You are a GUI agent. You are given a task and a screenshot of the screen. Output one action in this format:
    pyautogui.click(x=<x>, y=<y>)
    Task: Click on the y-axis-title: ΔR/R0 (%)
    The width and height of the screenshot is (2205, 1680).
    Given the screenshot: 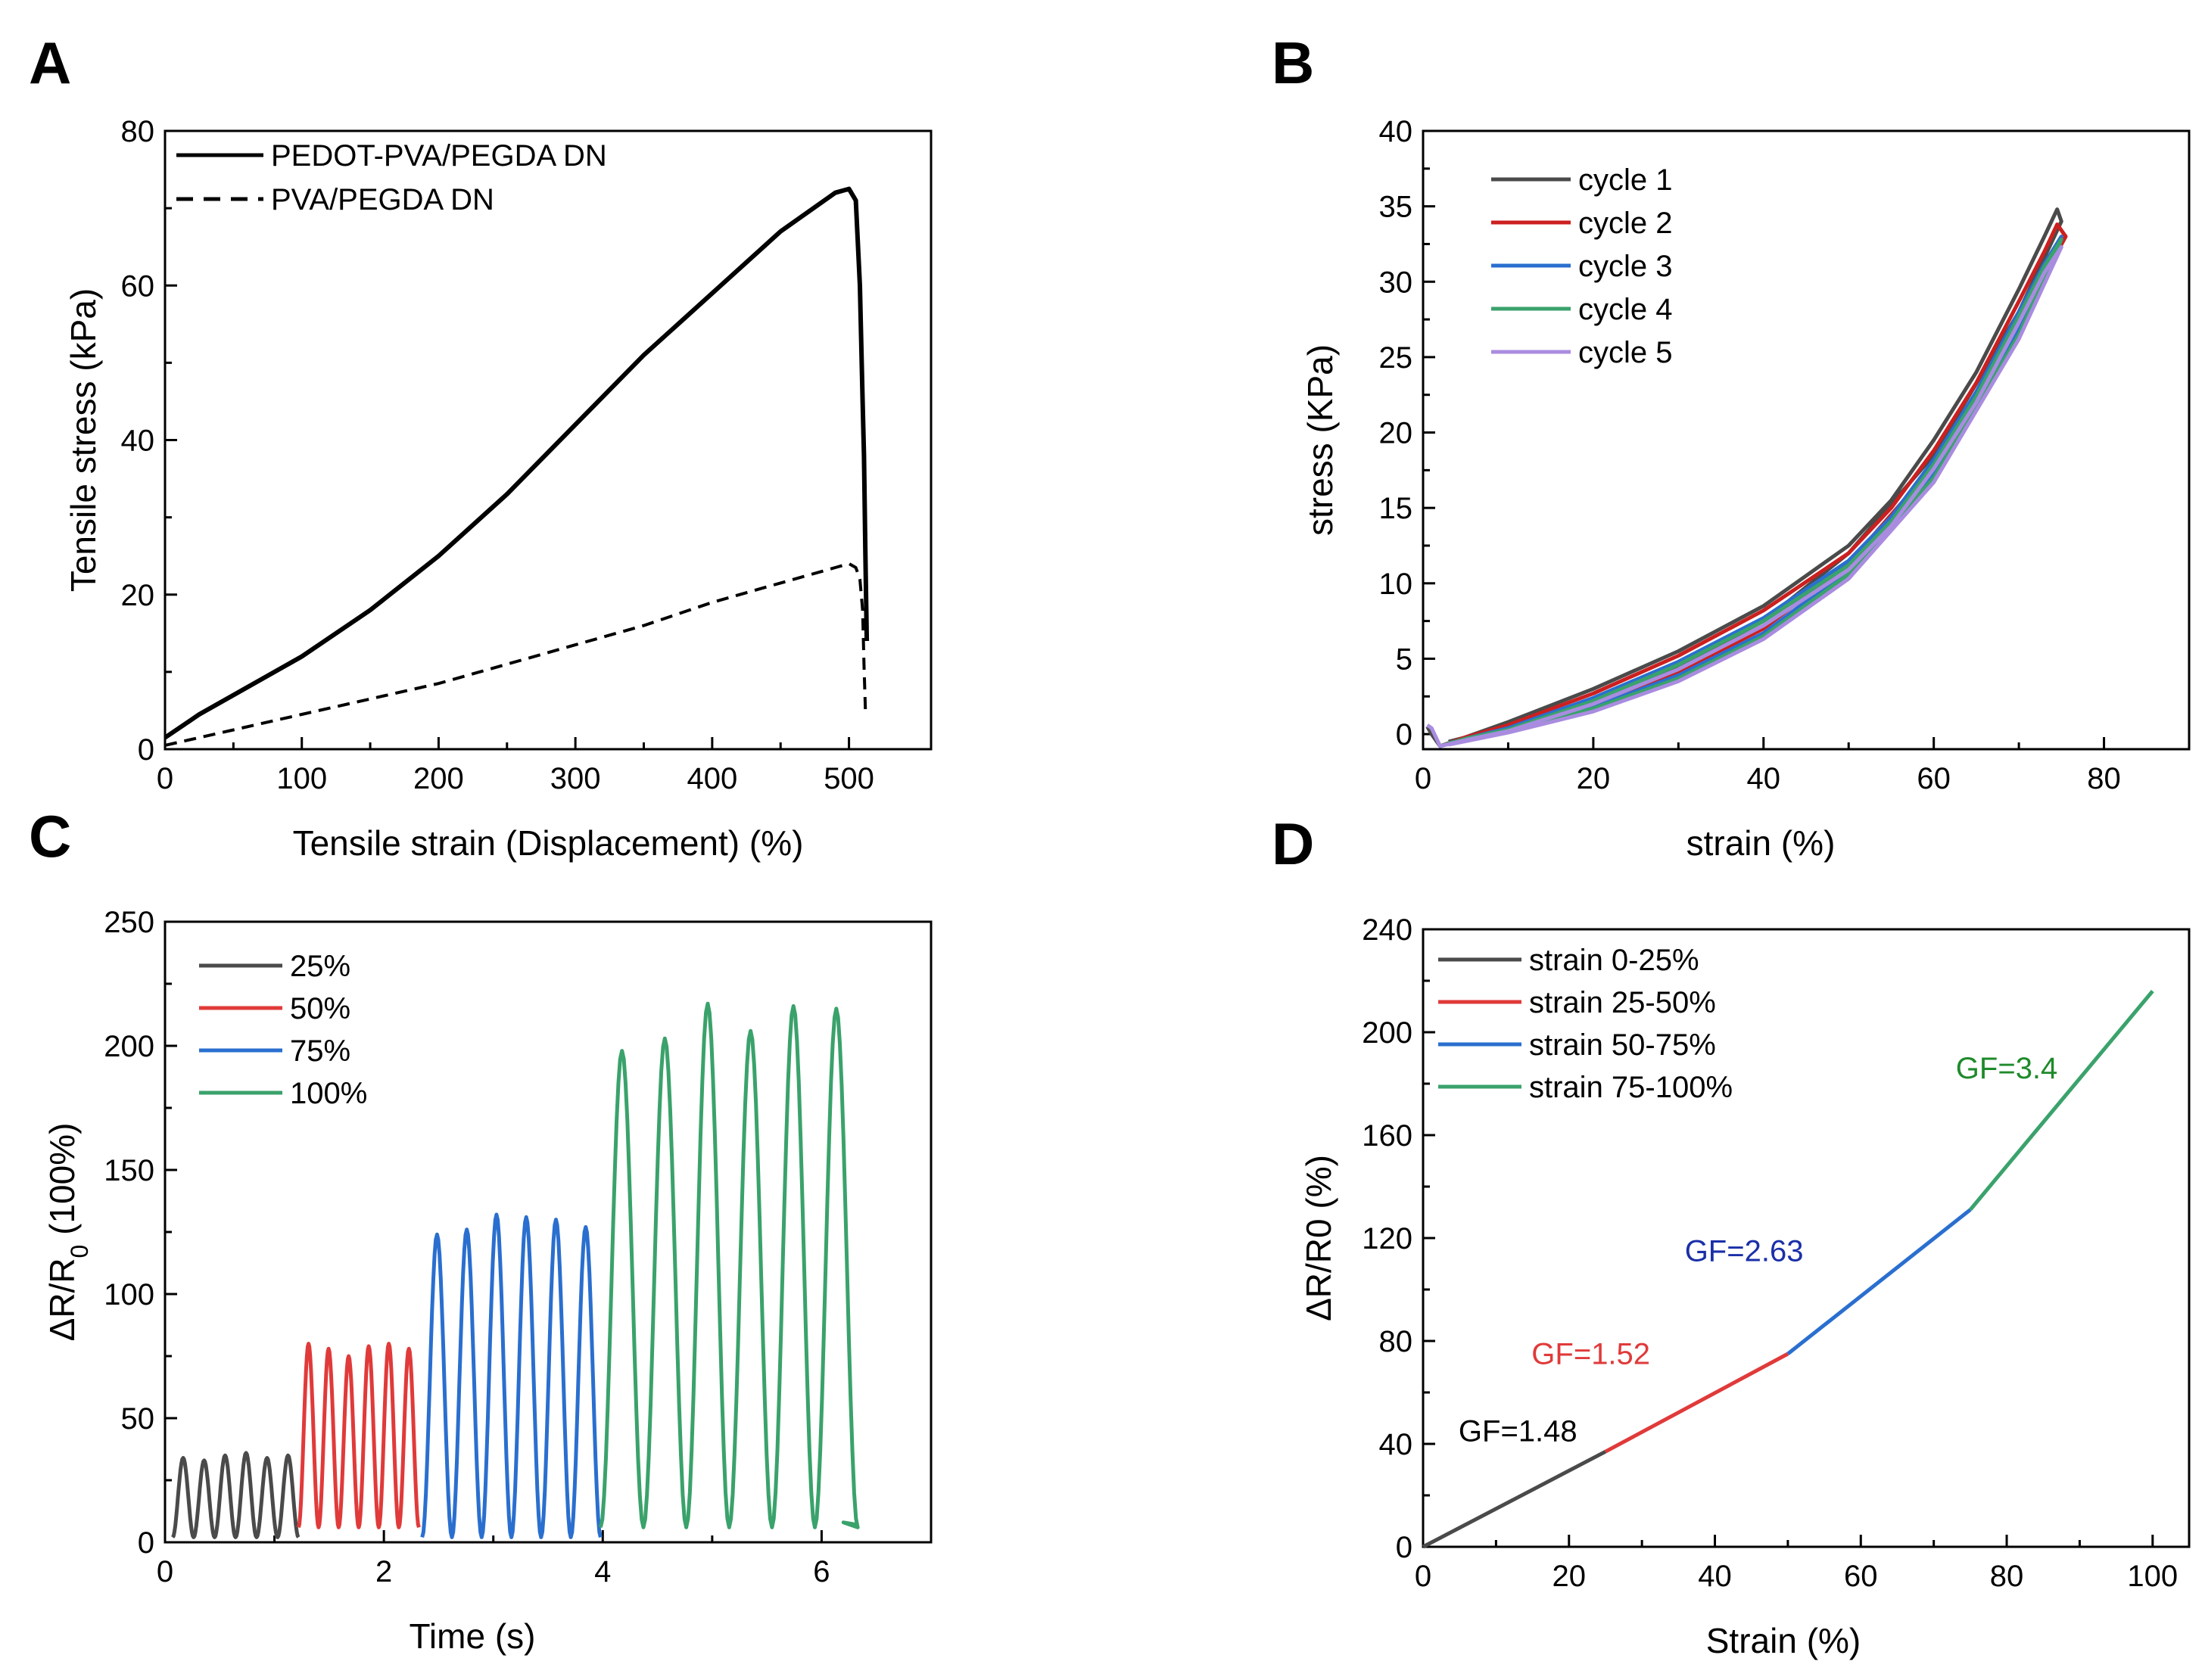 What is the action you would take?
    pyautogui.click(x=1318, y=1238)
    